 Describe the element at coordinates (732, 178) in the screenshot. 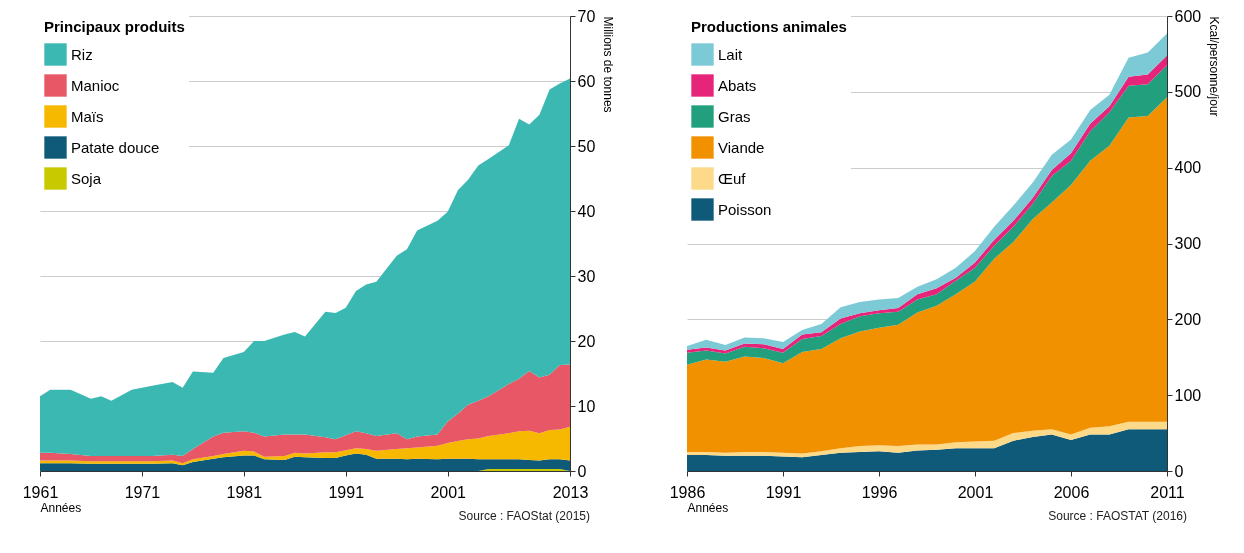

I see `legend-label: Œuf` at that location.